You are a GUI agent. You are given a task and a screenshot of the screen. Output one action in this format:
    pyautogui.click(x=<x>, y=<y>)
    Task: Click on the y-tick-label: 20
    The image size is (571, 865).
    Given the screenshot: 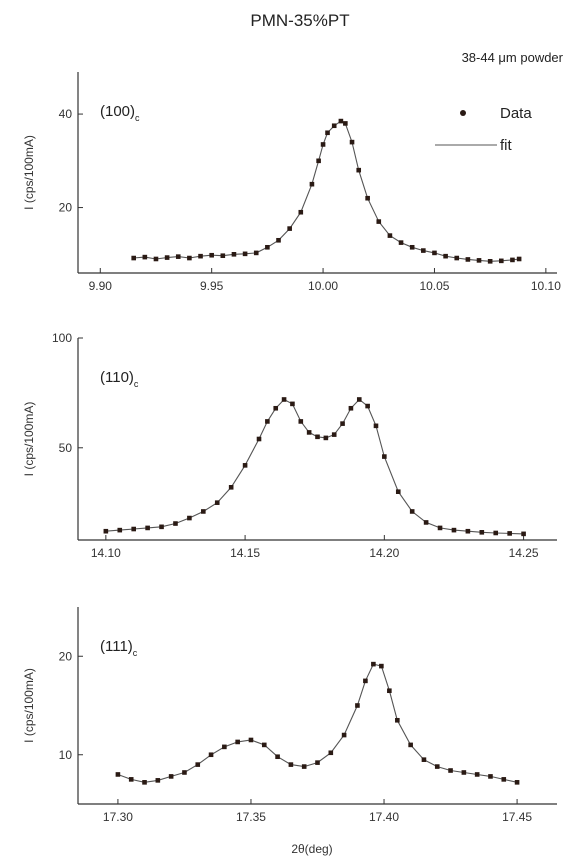 What is the action you would take?
    pyautogui.click(x=66, y=208)
    